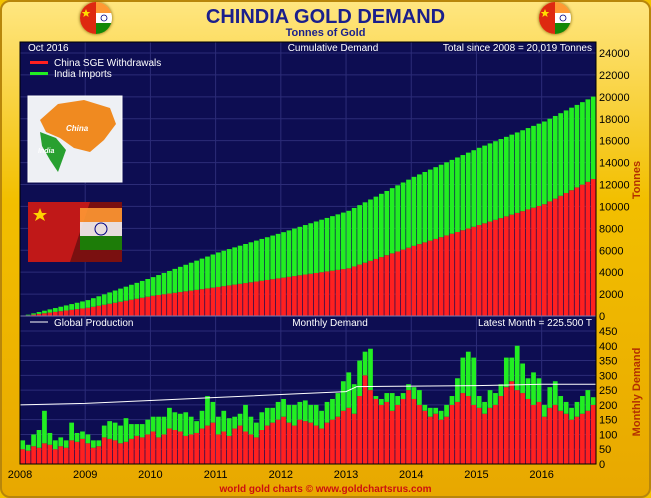  Describe the element at coordinates (602, 317) in the screenshot. I see `y-tick-label: 0` at that location.